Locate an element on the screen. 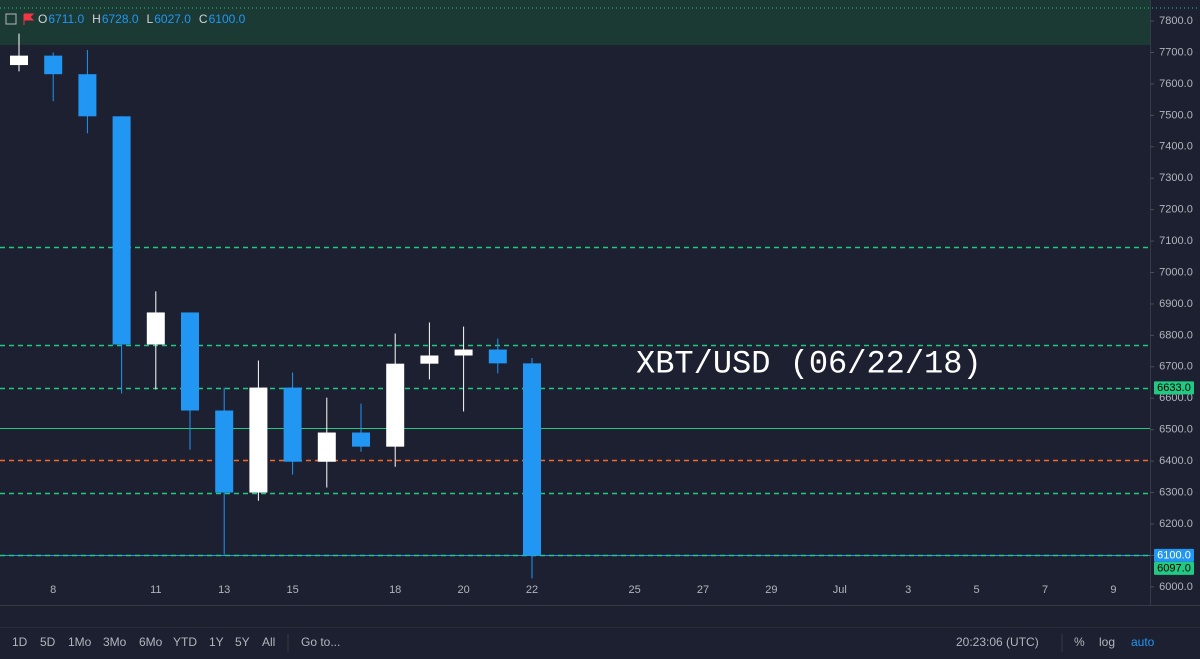 The height and width of the screenshot is (659, 1200). x-tick-label: 7 is located at coordinates (1045, 590).